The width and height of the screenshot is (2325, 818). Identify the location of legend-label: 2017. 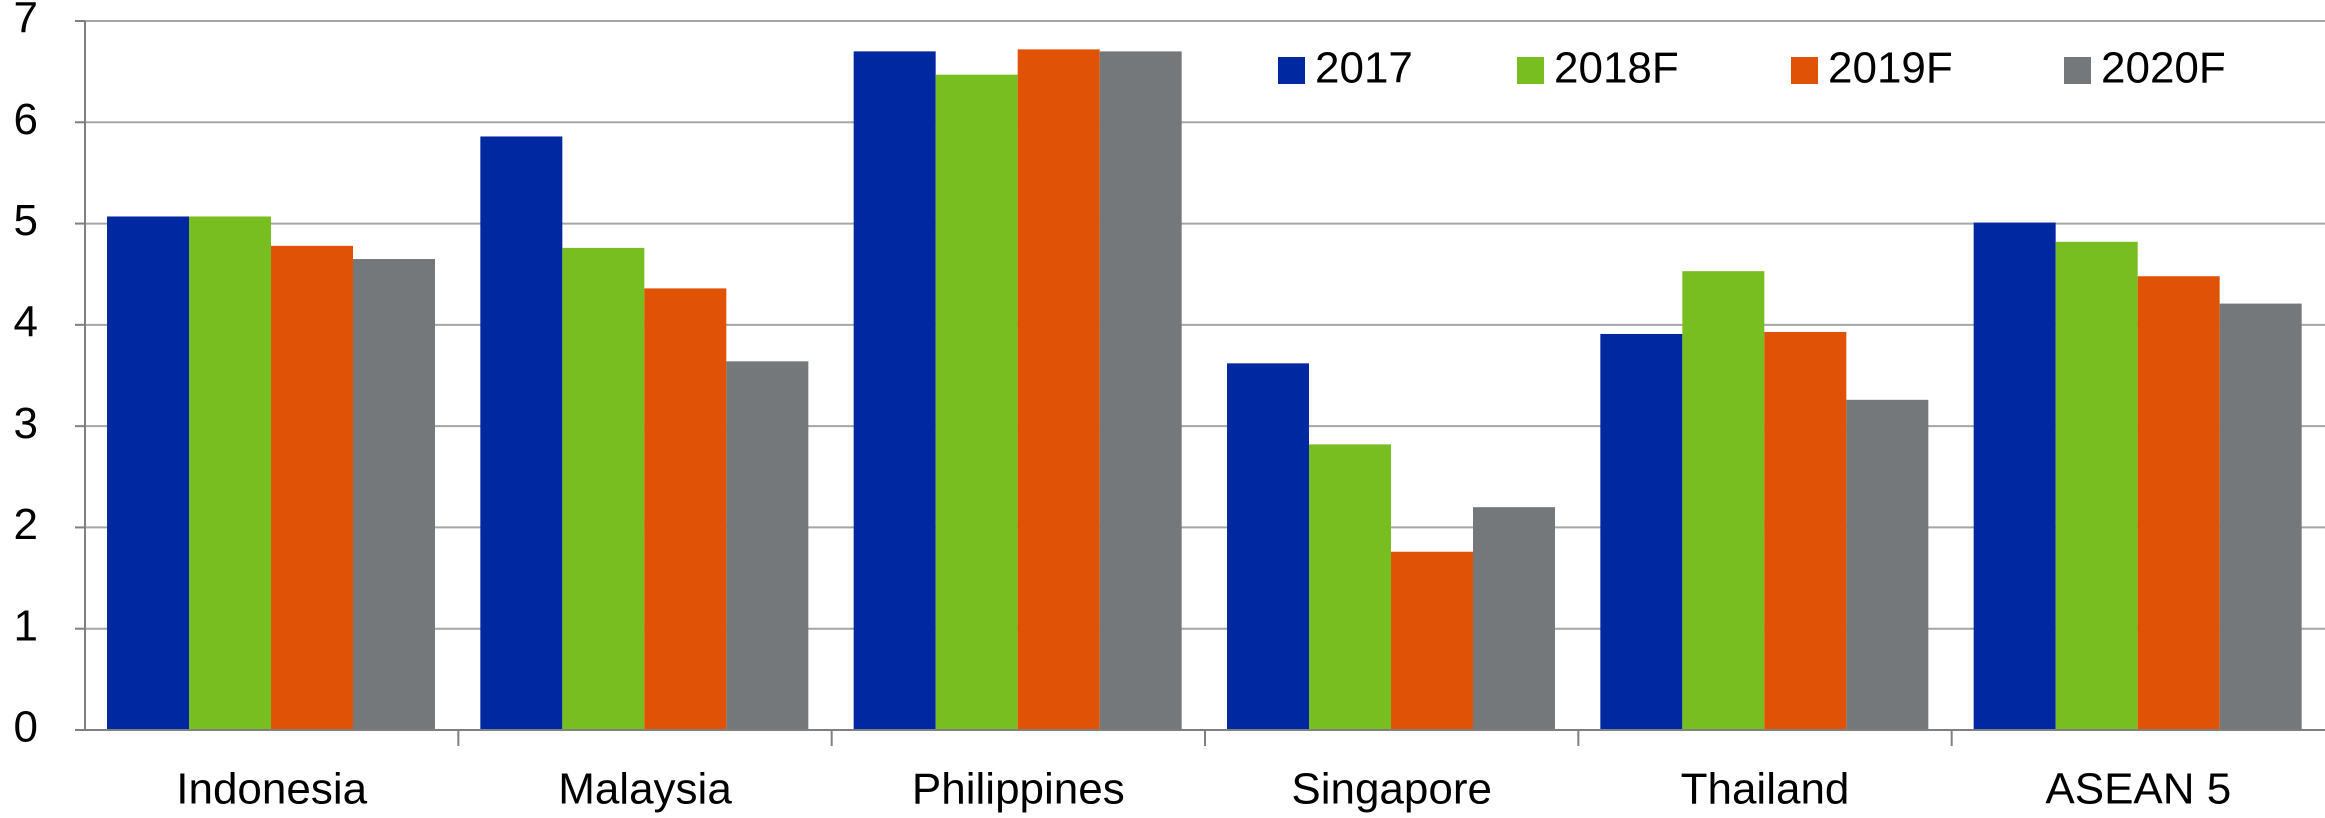
(1364, 68).